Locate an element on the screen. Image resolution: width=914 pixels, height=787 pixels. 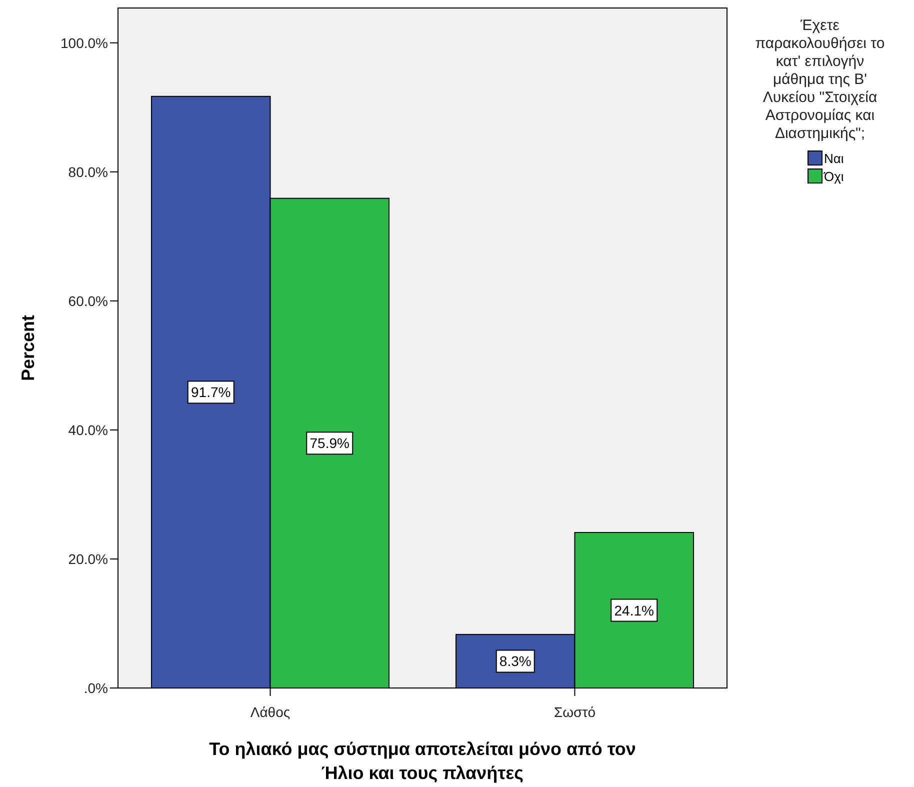
x-tick-label: Σωστό is located at coordinates (575, 712).